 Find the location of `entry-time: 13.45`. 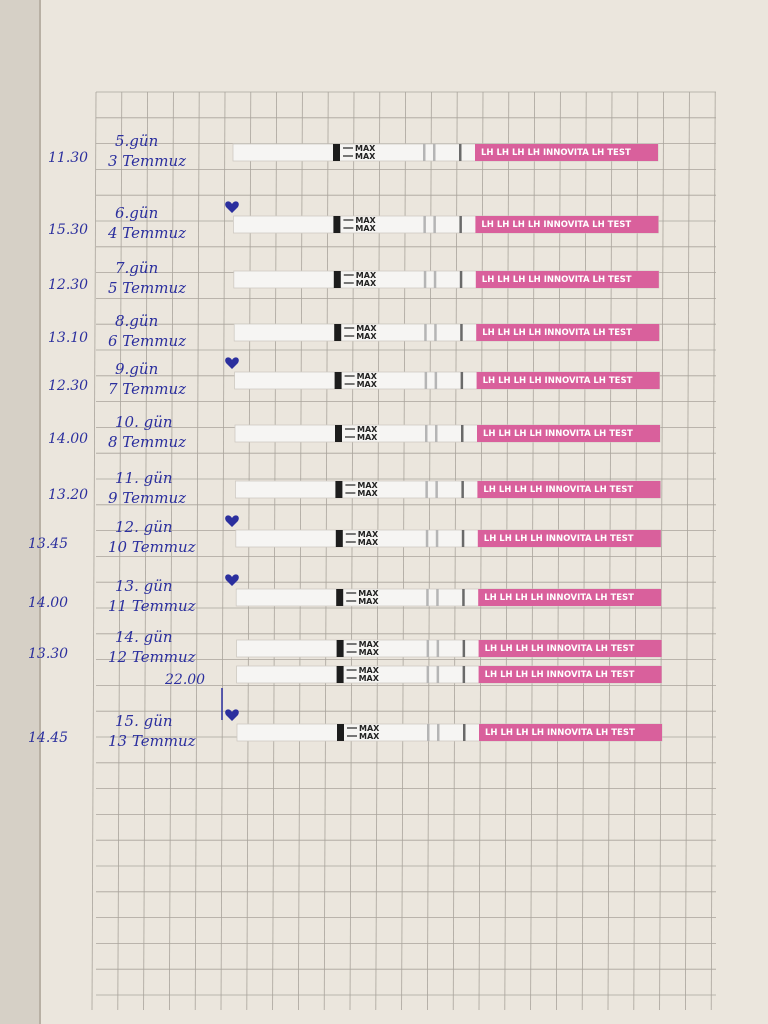

entry-time: 13.45 is located at coordinates (48, 544).